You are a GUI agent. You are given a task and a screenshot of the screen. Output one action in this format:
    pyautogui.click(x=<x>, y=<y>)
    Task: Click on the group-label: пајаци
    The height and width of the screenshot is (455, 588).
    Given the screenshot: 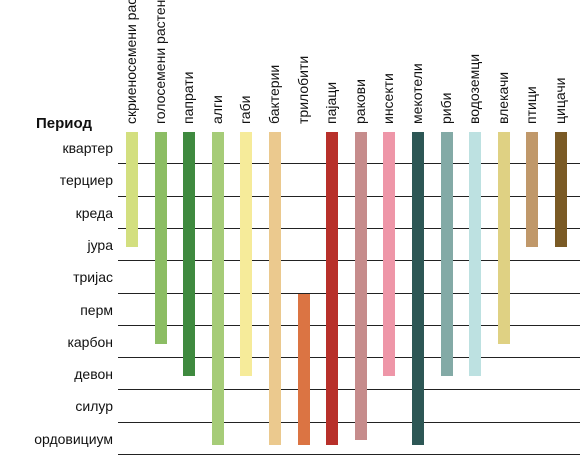 What is the action you would take?
    pyautogui.click(x=331, y=102)
    